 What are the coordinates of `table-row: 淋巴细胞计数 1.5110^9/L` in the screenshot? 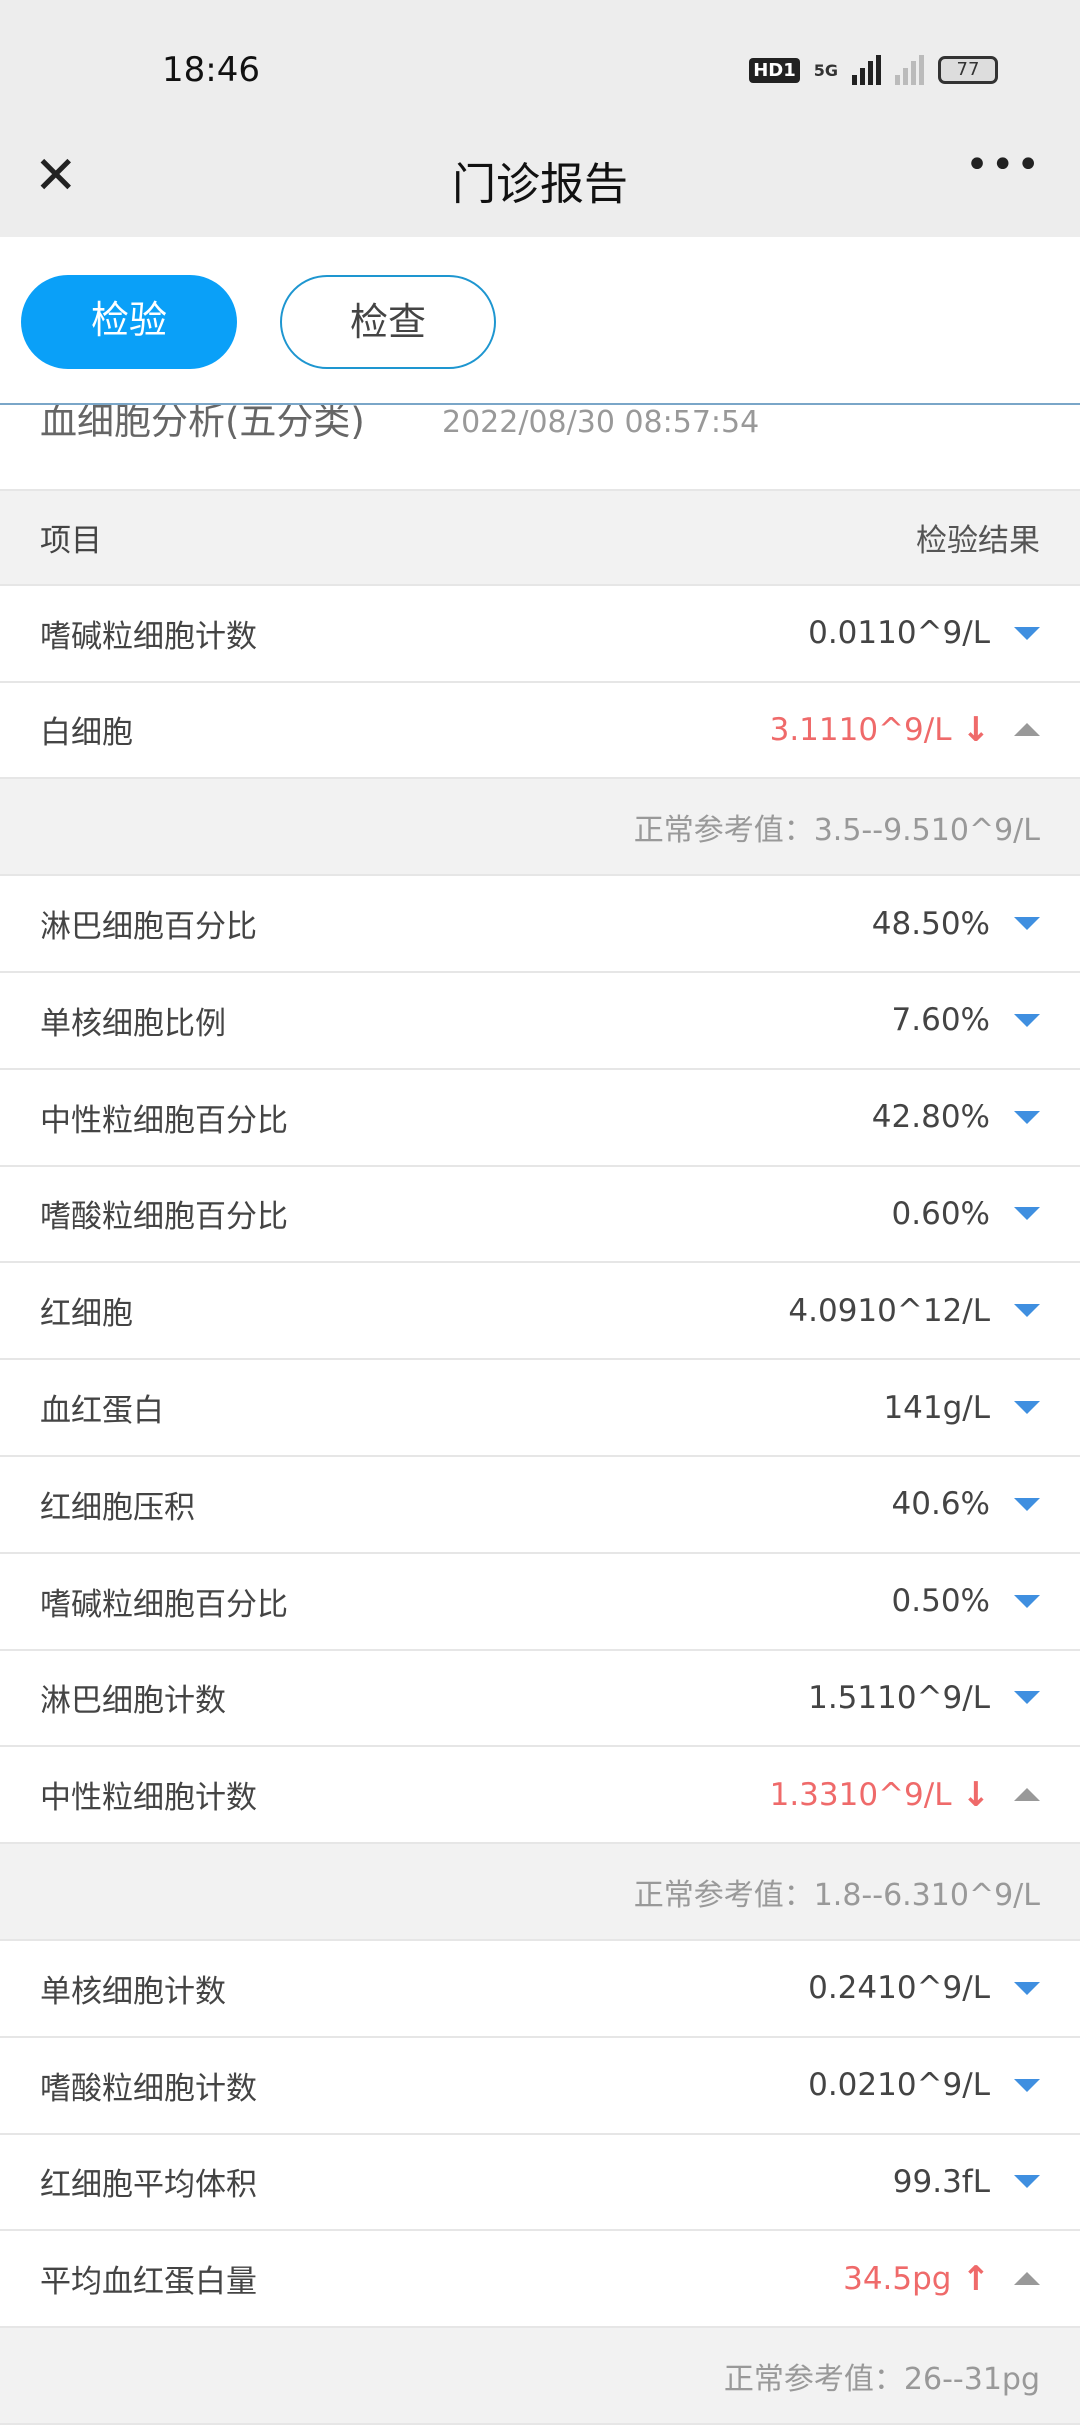 It's located at (540, 1699).